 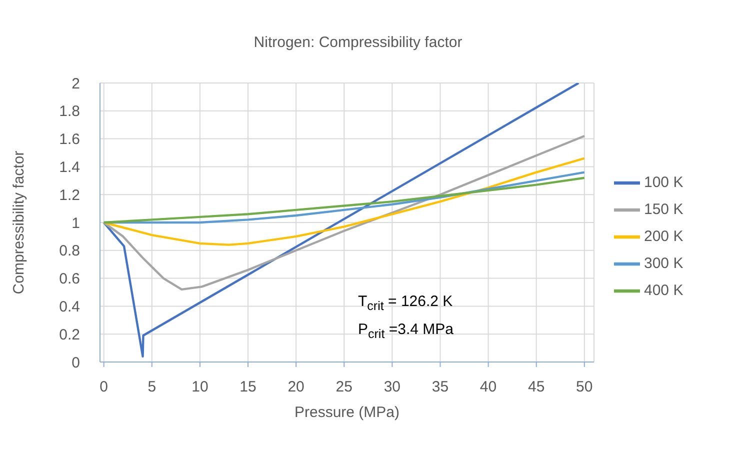 I want to click on y-tick-label: 1.8, so click(x=69, y=111).